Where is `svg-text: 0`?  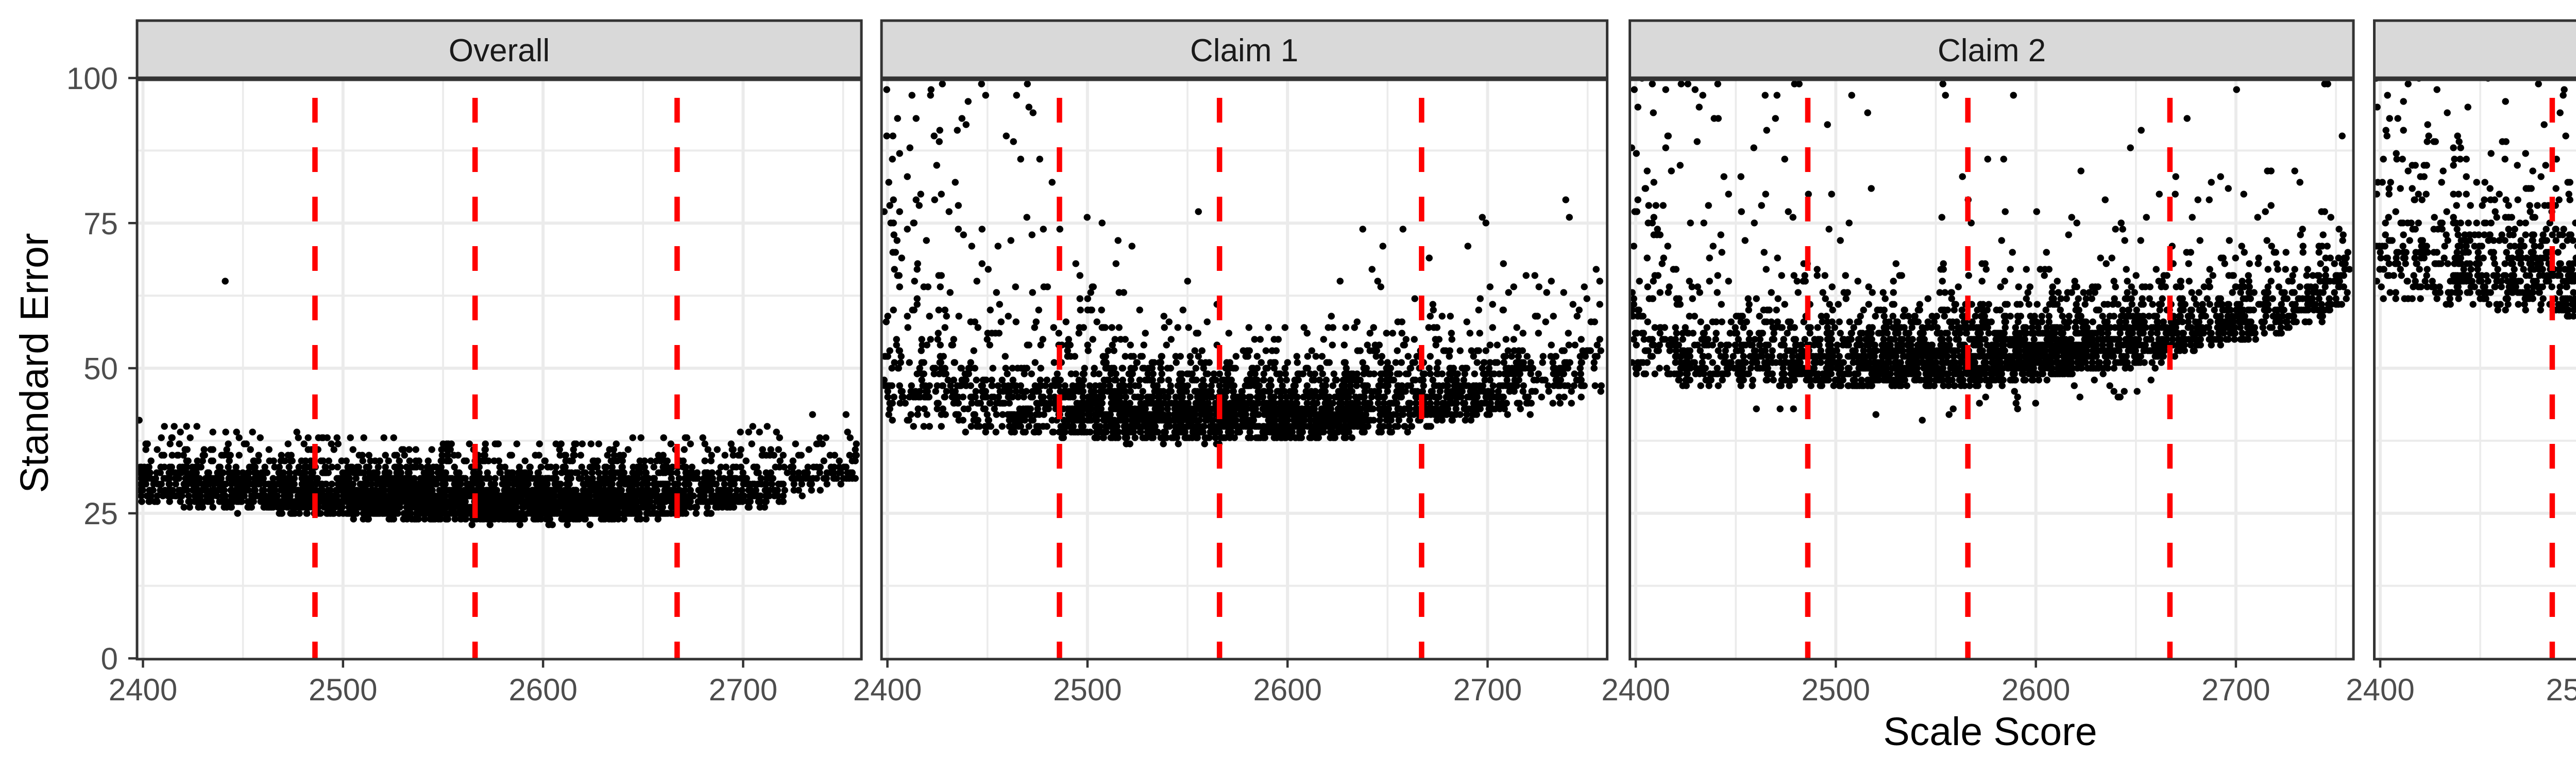 svg-text: 0 is located at coordinates (109, 659).